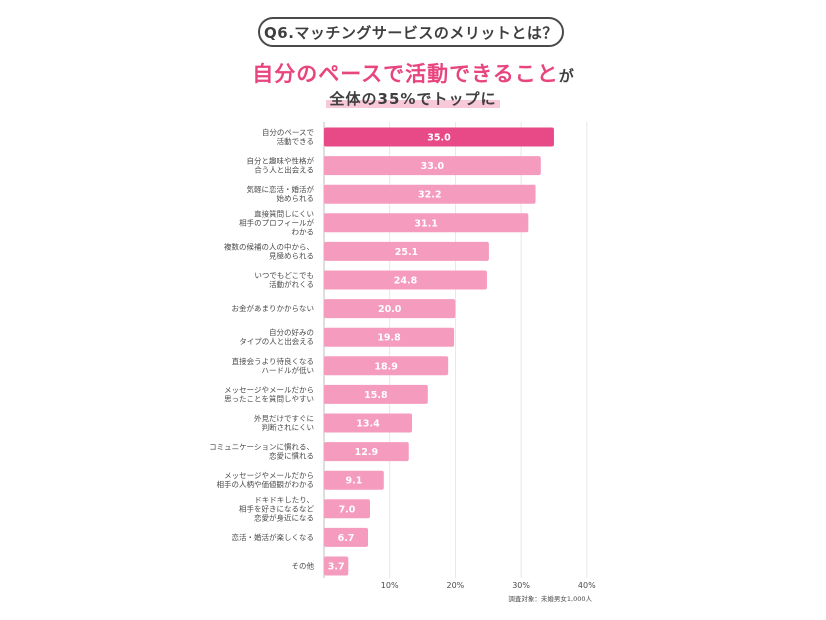 The width and height of the screenshot is (826, 620). Describe the element at coordinates (273, 365) in the screenshot. I see `category-label: 直接会うより待良くなるハードルが低い` at that location.